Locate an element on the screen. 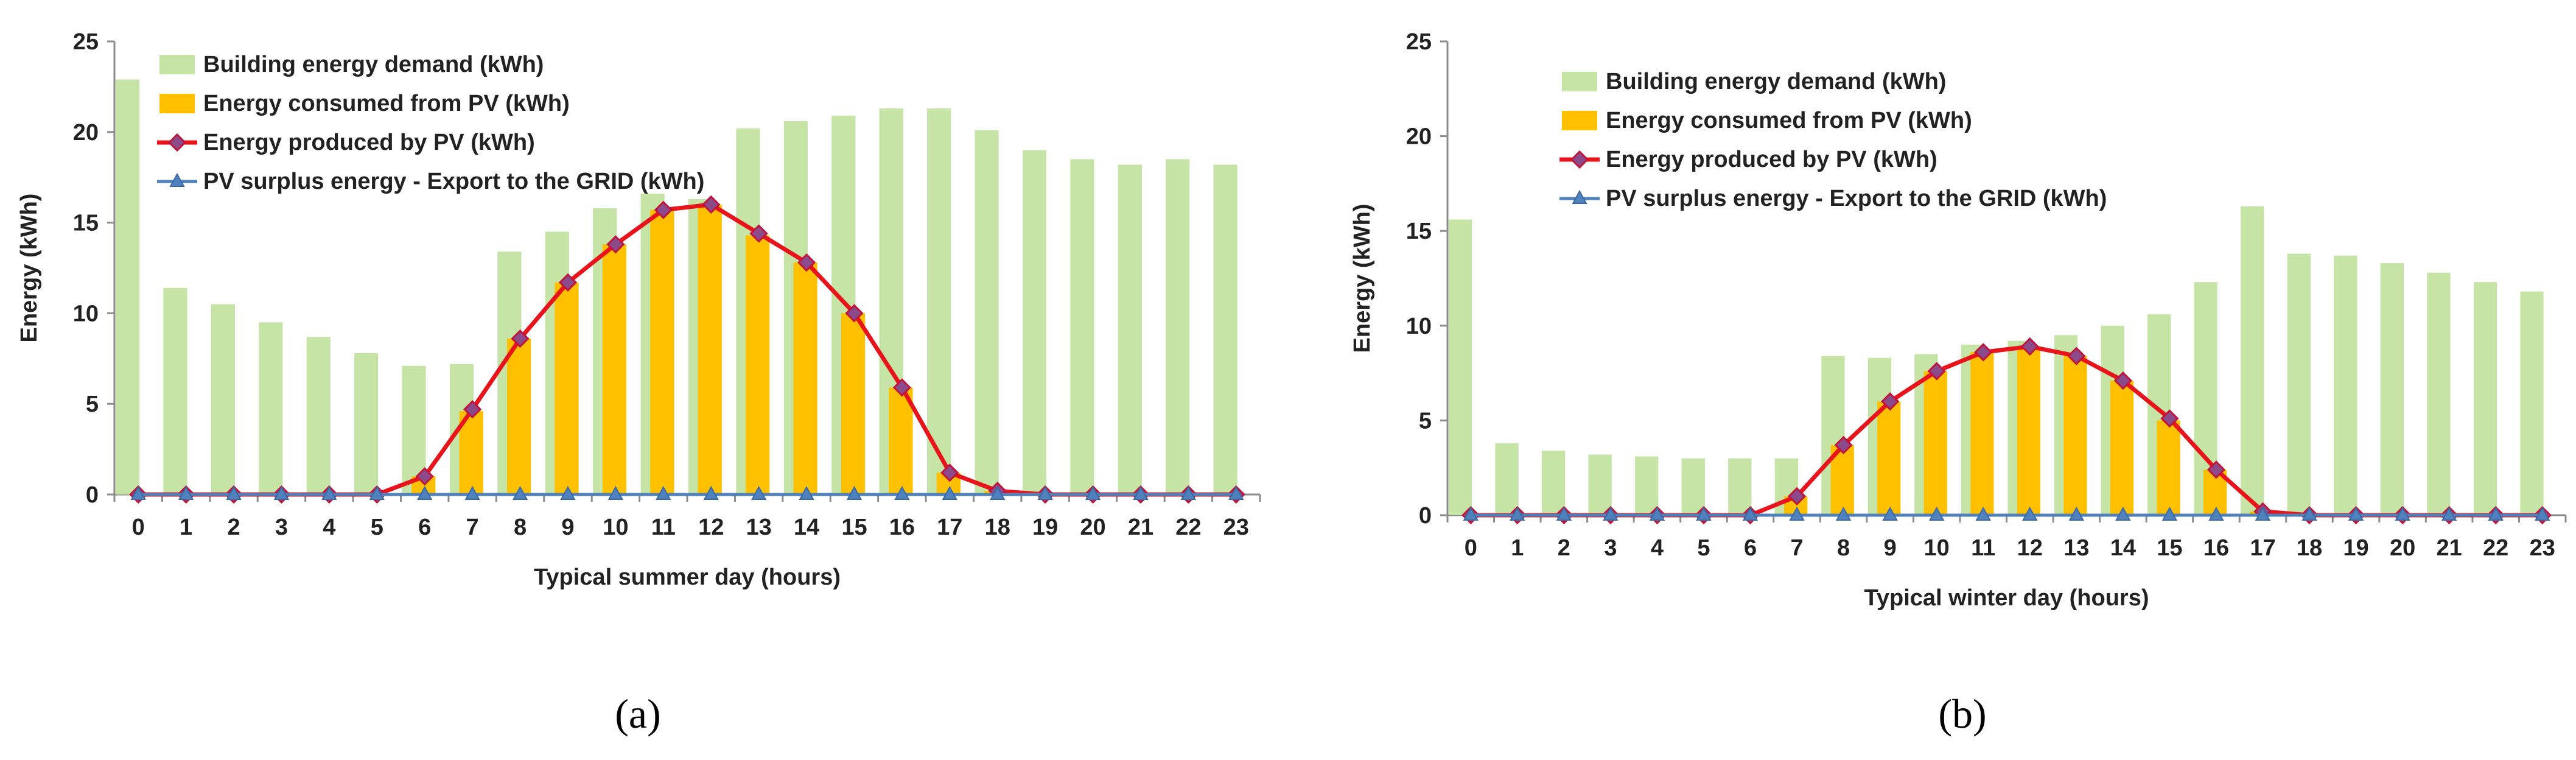 This screenshot has height=760, width=2576. y-tick-label: 5 is located at coordinates (93, 404).